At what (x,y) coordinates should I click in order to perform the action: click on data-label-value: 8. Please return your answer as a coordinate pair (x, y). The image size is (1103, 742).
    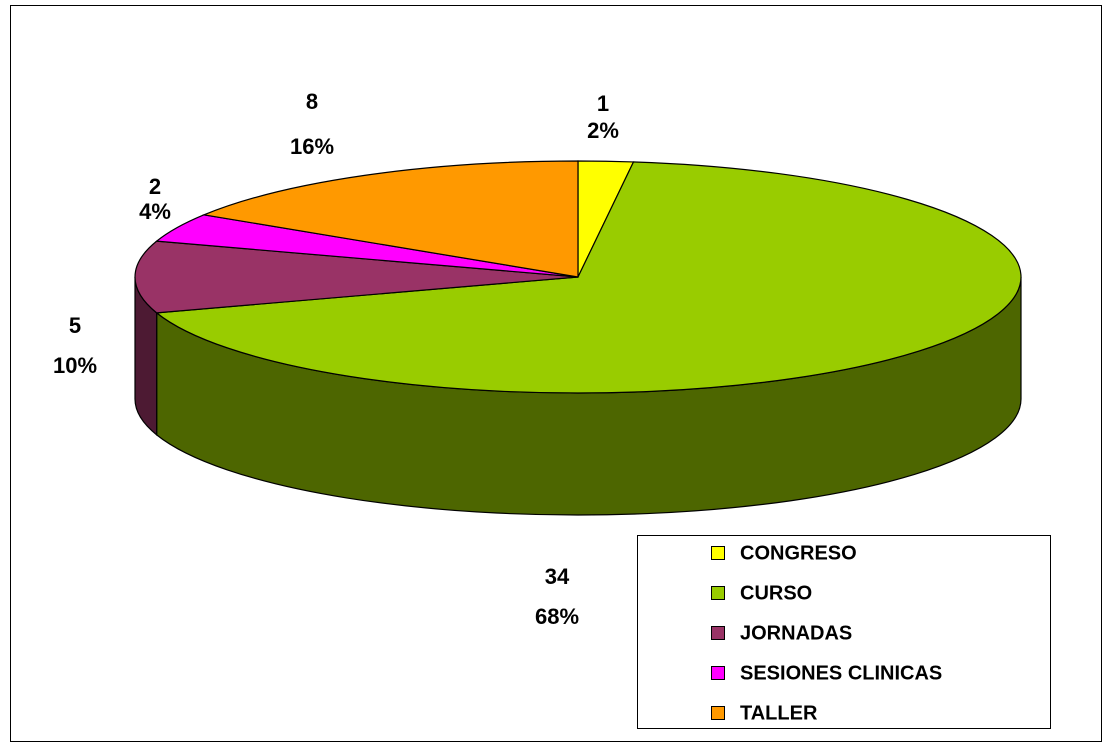
    Looking at the image, I should click on (312, 101).